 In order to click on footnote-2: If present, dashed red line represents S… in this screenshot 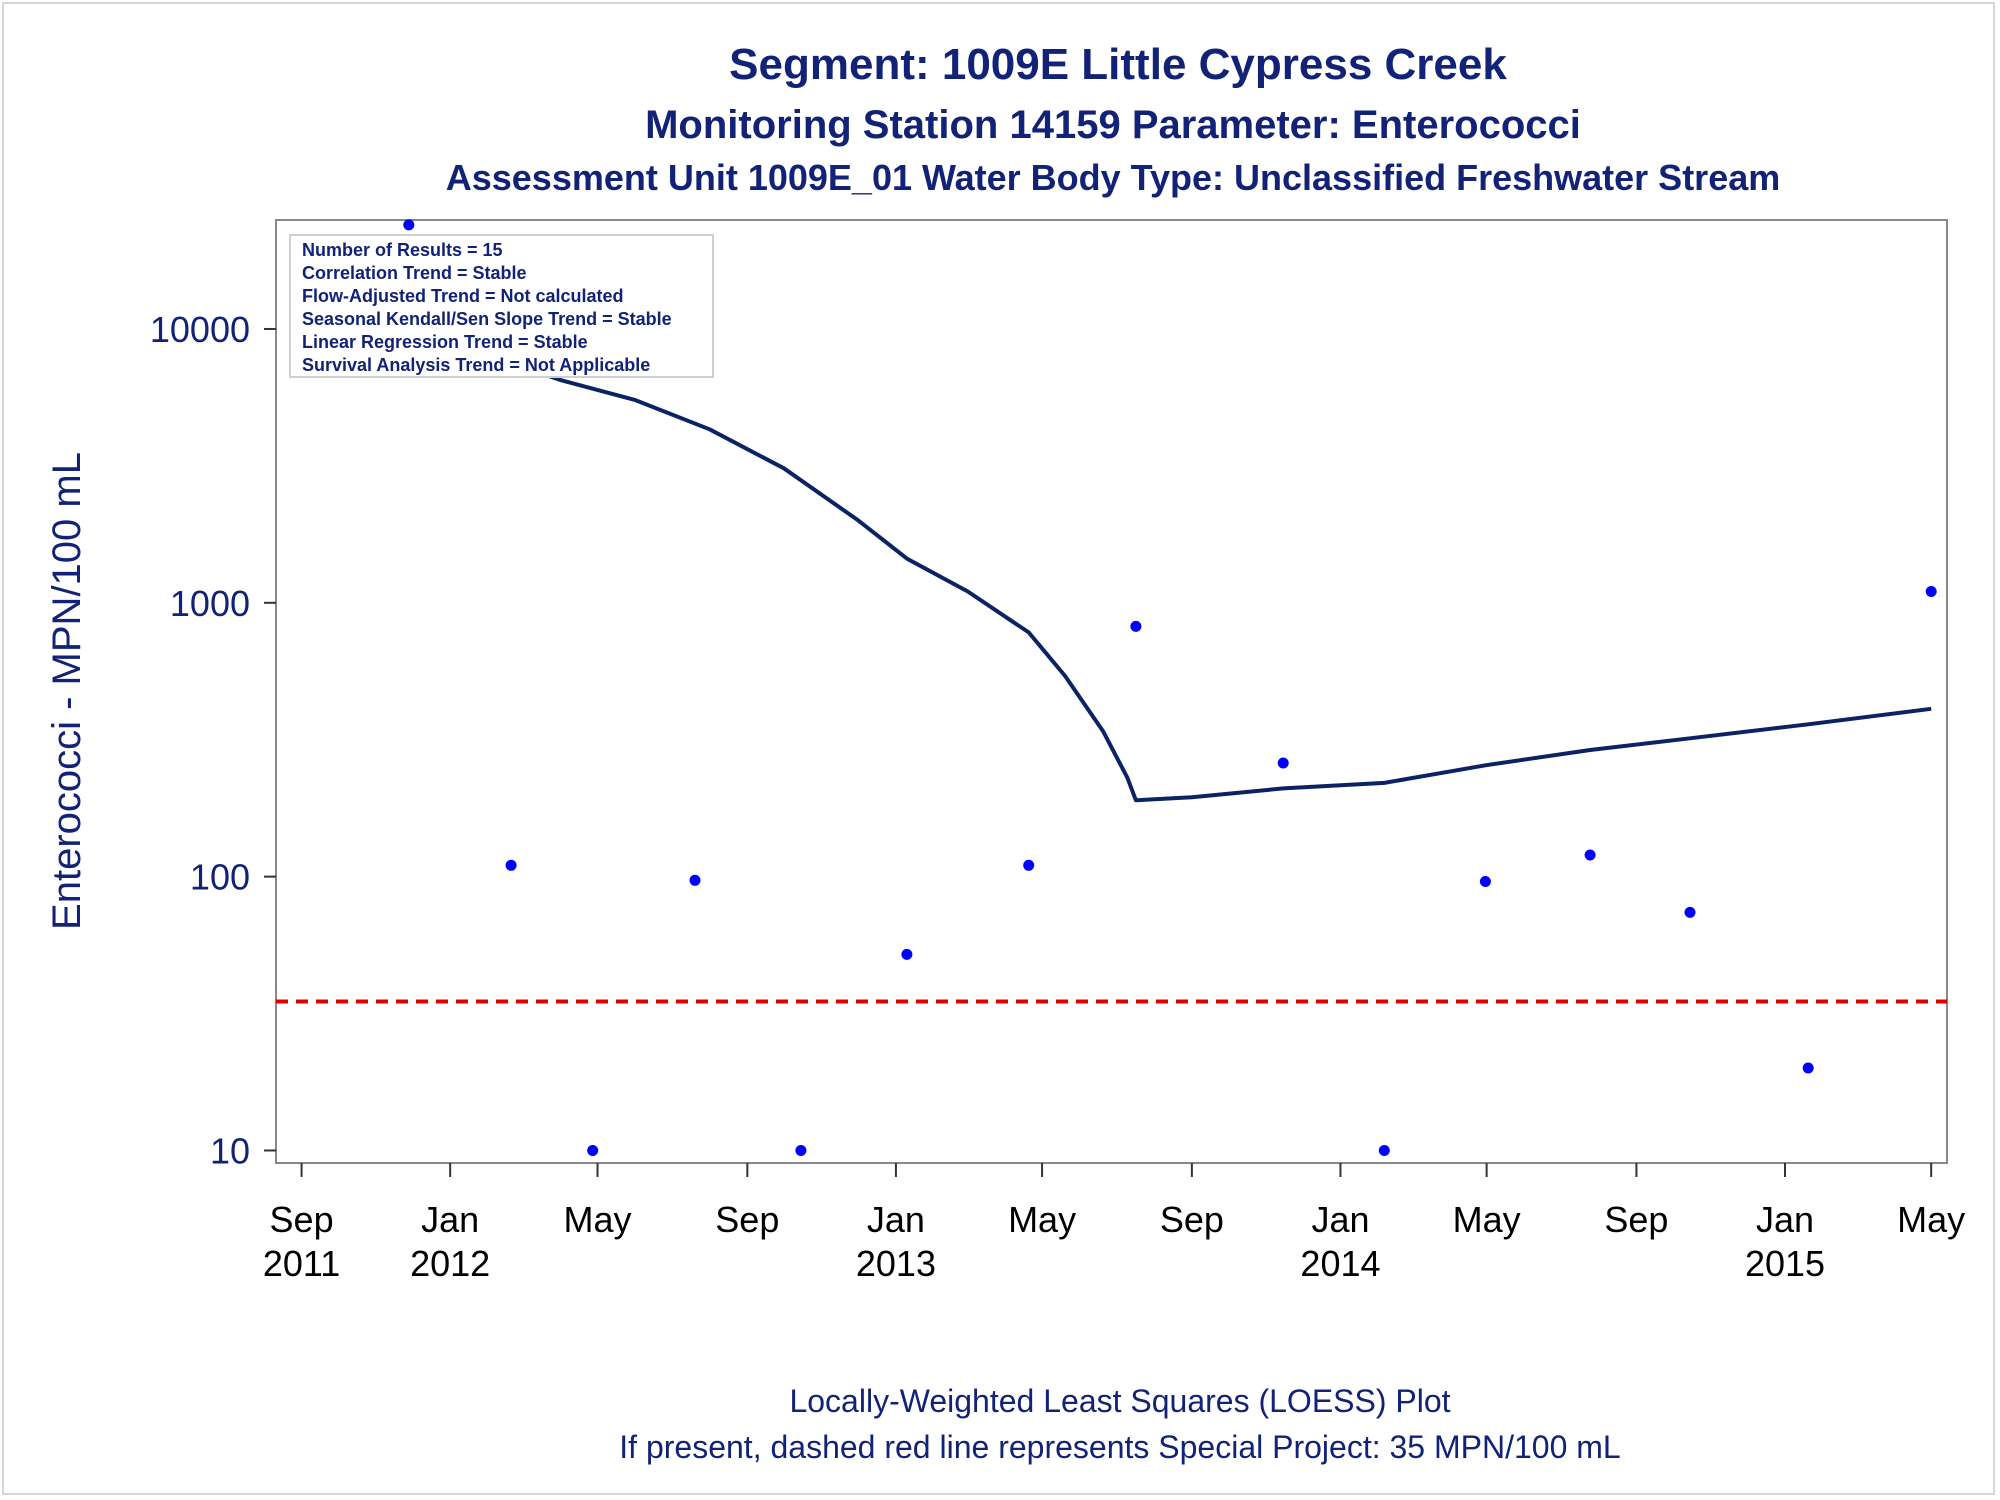, I will do `click(1119, 1447)`.